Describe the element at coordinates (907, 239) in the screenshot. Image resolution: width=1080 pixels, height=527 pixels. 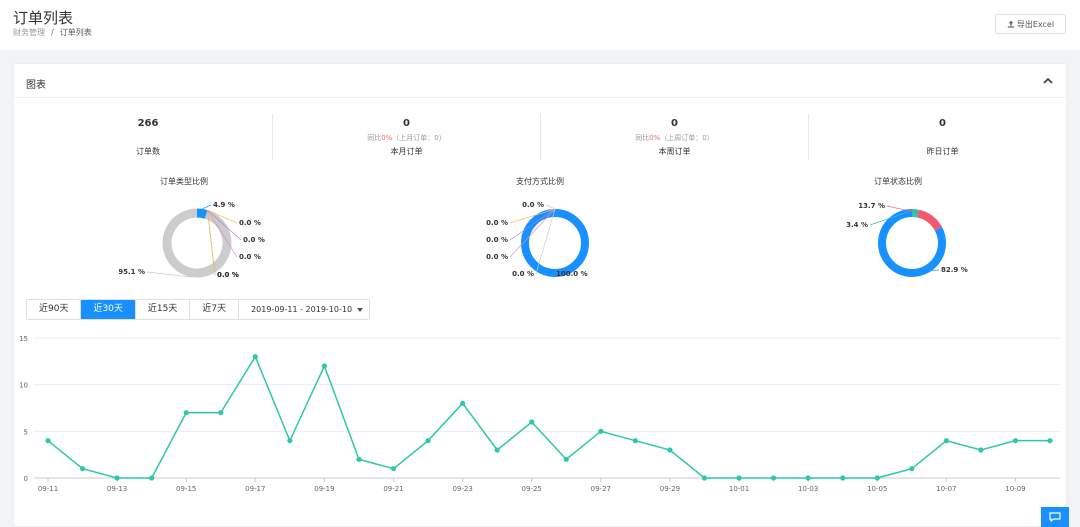
I see `pie-chart-status: 82.9 % 3.4 % 13.7 %` at that location.